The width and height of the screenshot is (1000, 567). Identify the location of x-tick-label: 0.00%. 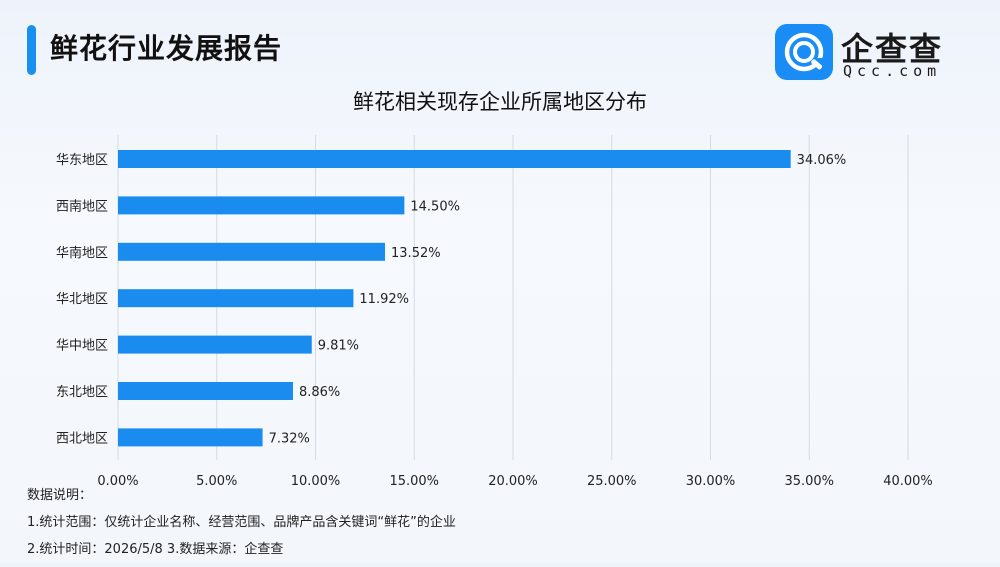
(117, 481).